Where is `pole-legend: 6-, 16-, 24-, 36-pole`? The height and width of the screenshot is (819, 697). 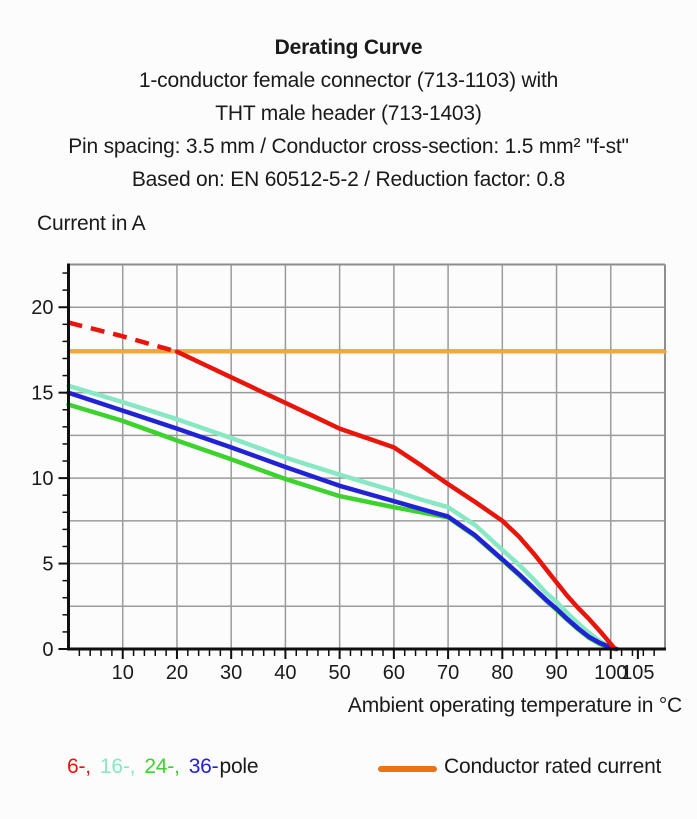
pole-legend: 6-, 16-, 24-, 36-pole is located at coordinates (163, 767).